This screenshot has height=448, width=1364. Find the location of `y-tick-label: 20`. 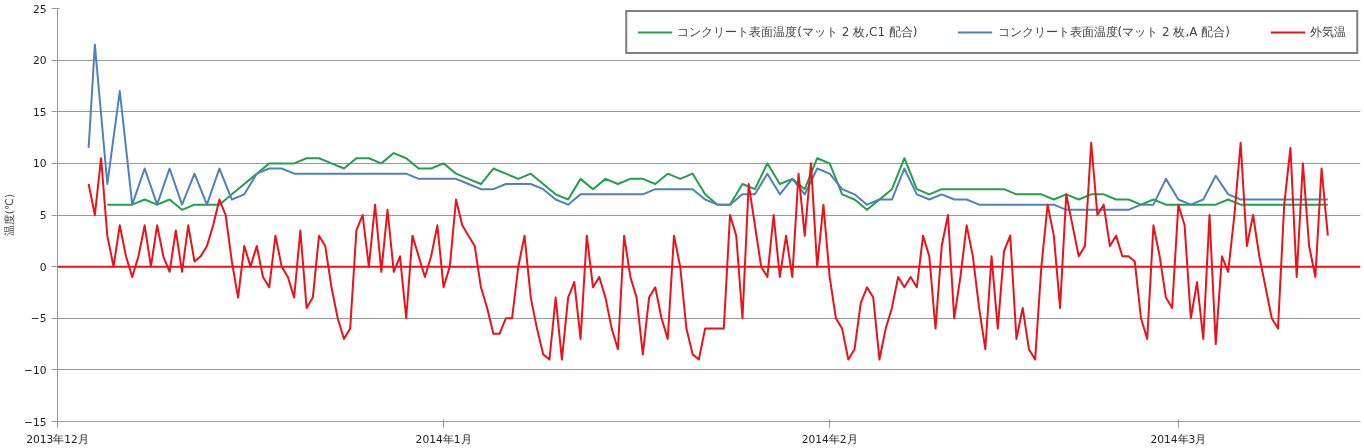

y-tick-label: 20 is located at coordinates (39, 61).